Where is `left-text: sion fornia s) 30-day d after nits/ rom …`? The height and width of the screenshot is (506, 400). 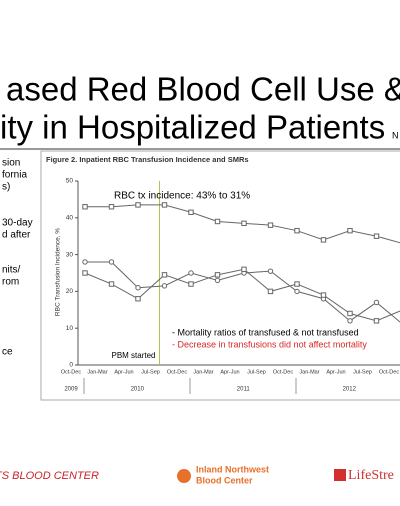 left-text: sion fornia s) 30-day d after nits/ rom … is located at coordinates (17, 258).